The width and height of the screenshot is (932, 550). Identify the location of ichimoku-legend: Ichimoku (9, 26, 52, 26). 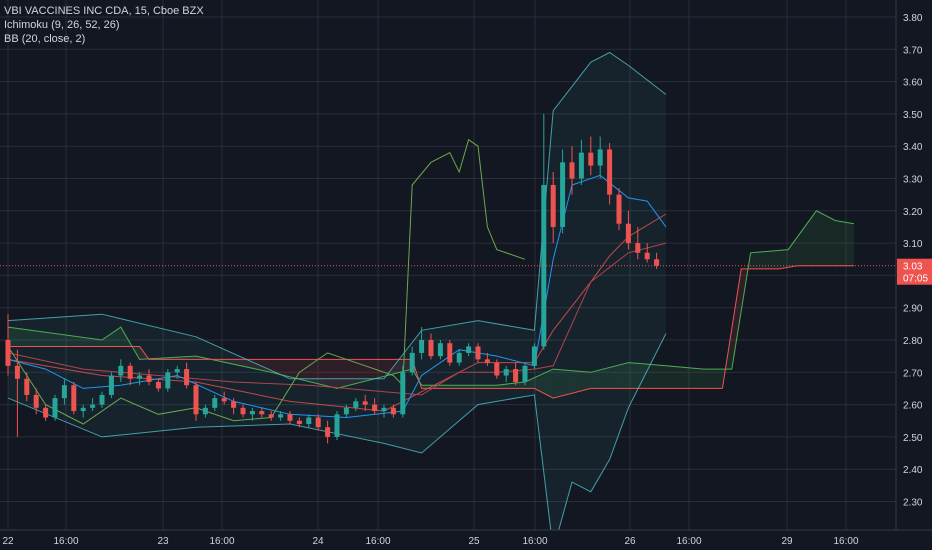
(62, 25).